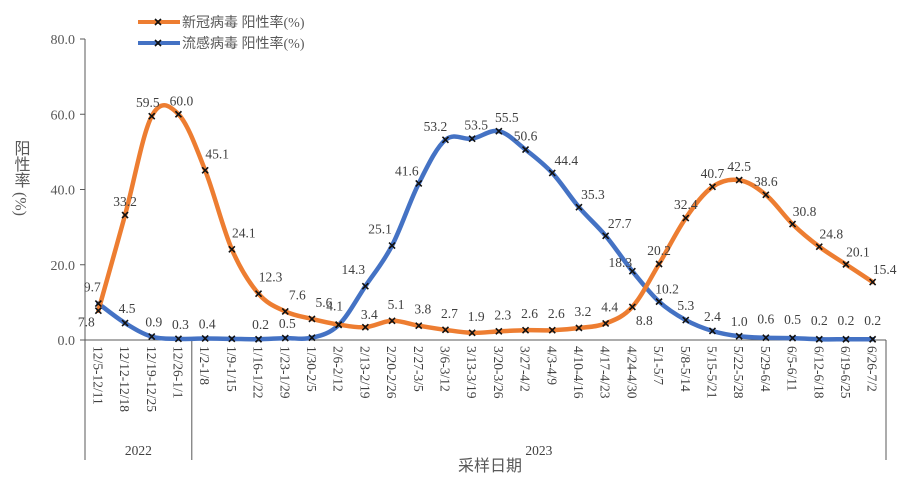 The image size is (917, 500). I want to click on y-tick-label: 20.0, so click(63, 266).